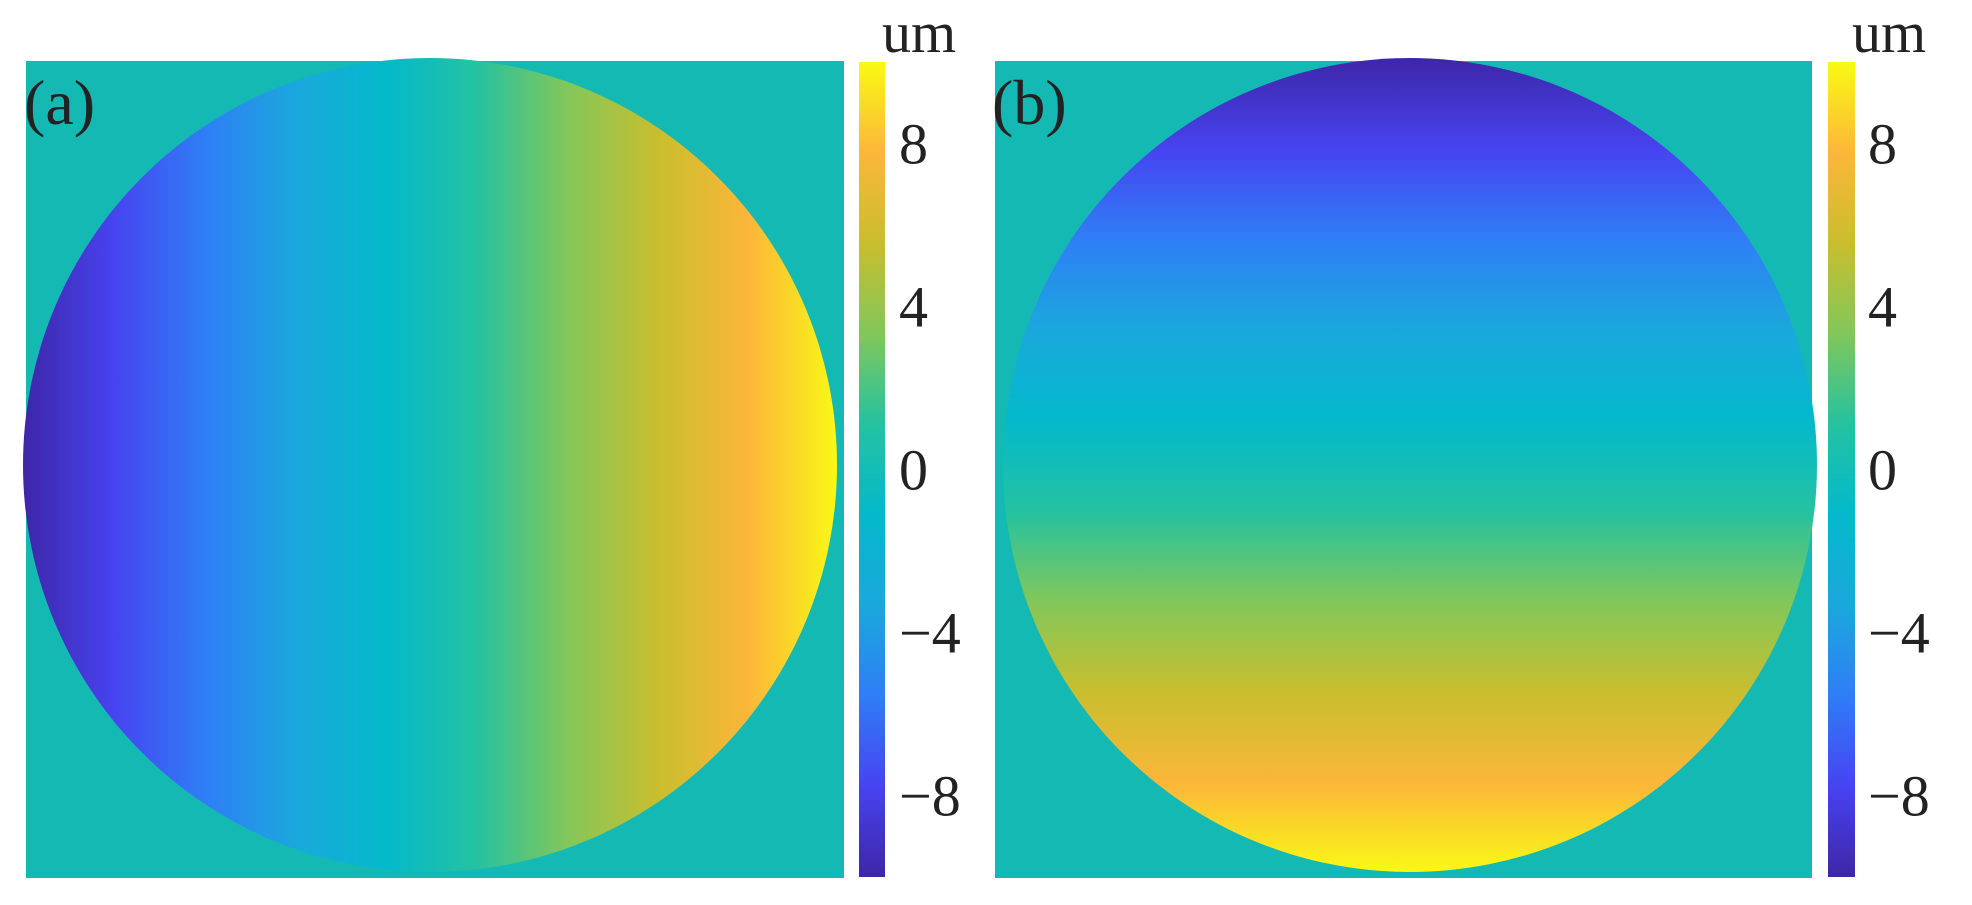  I want to click on colorbar-a: um 8 4 0 −4 −8, so click(910, 438).